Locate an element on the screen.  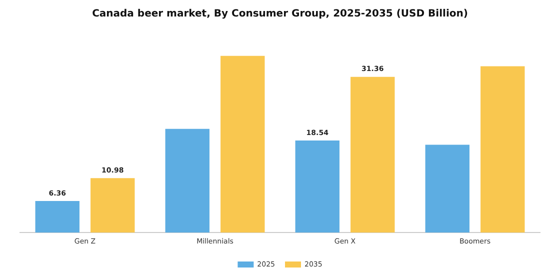
chart-title: Canada beer market, By Consumer Group, 2025-2035 (USD Billion) is located at coordinates (280, 14).